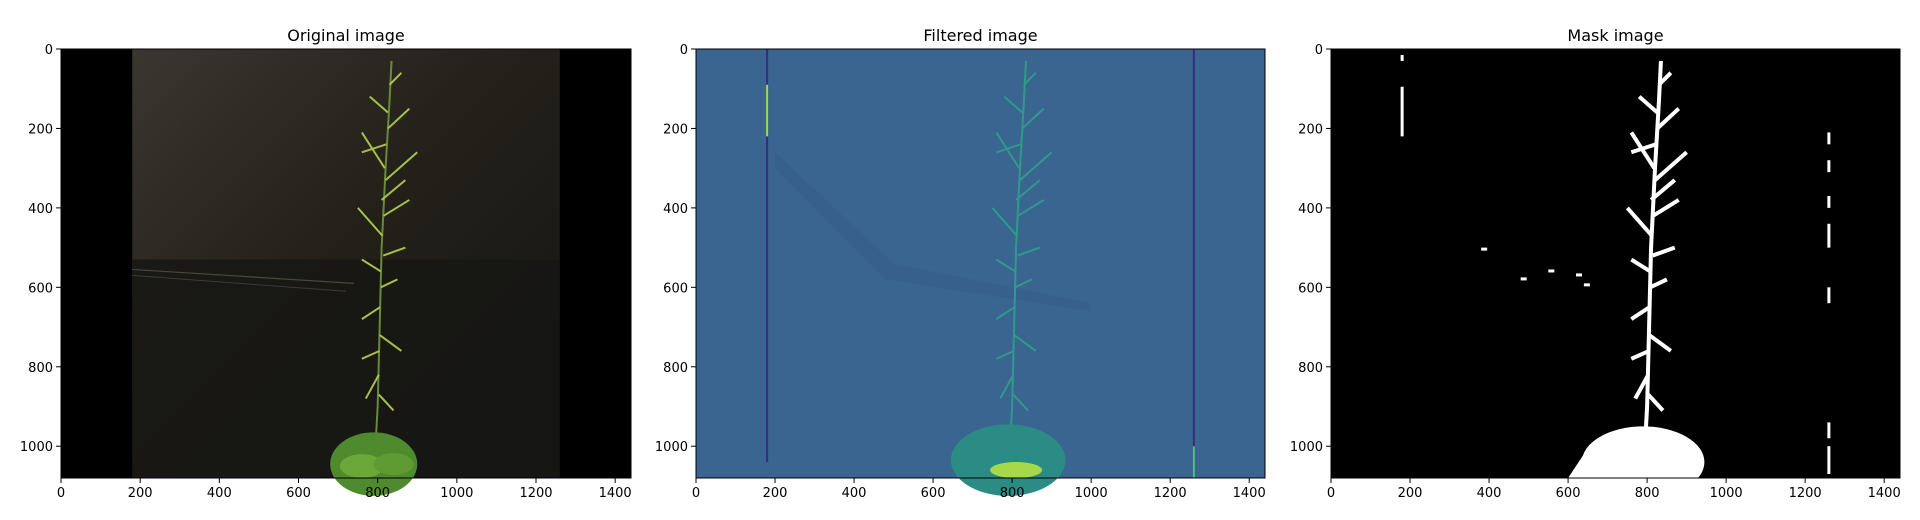 The height and width of the screenshot is (520, 1920). I want to click on shadow-band, so click(933, 232).